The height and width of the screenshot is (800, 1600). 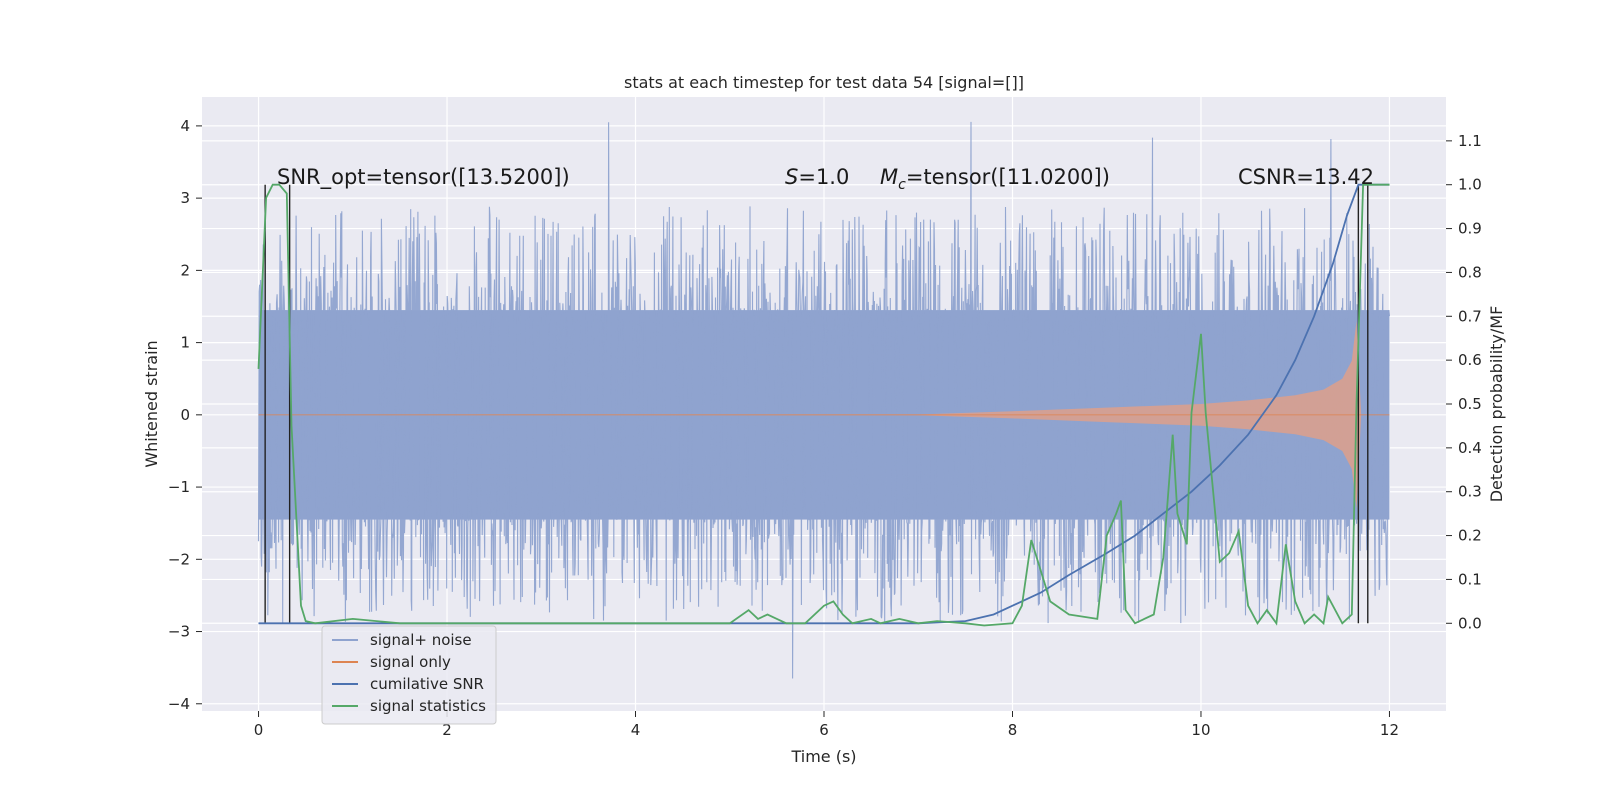 I want to click on x-tick-label: 2, so click(x=447, y=730).